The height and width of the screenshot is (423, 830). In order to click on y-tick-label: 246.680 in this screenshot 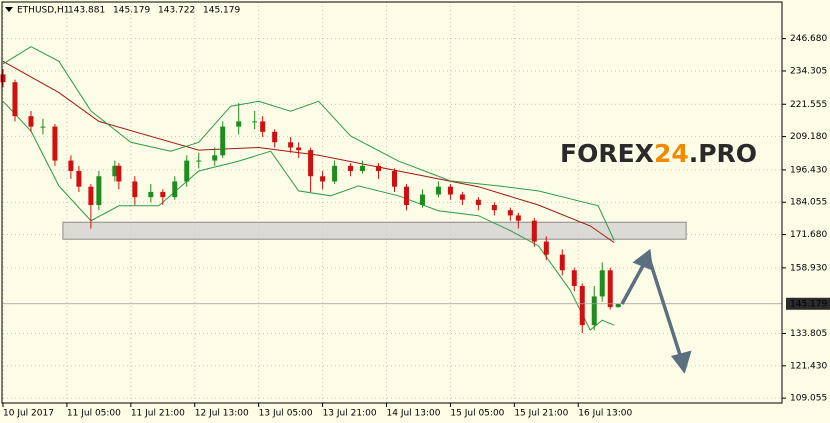, I will do `click(808, 39)`.